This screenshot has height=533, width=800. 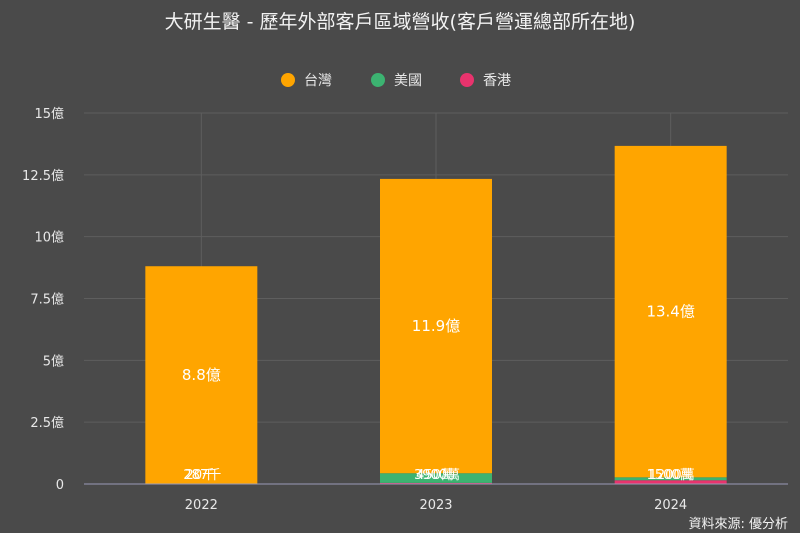 I want to click on data-label: 20千, so click(x=201, y=475).